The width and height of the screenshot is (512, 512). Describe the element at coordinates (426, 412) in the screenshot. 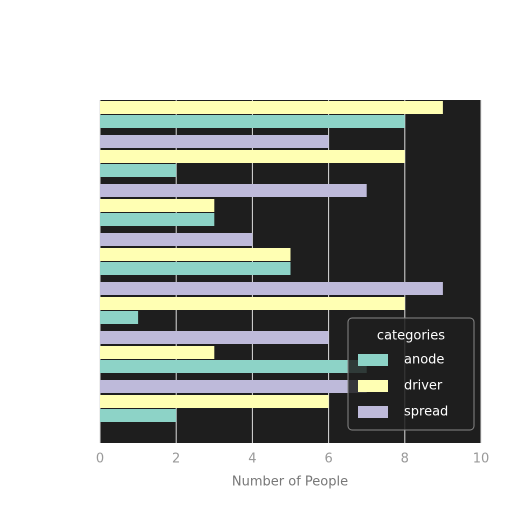

I see `legend-label: spread` at that location.